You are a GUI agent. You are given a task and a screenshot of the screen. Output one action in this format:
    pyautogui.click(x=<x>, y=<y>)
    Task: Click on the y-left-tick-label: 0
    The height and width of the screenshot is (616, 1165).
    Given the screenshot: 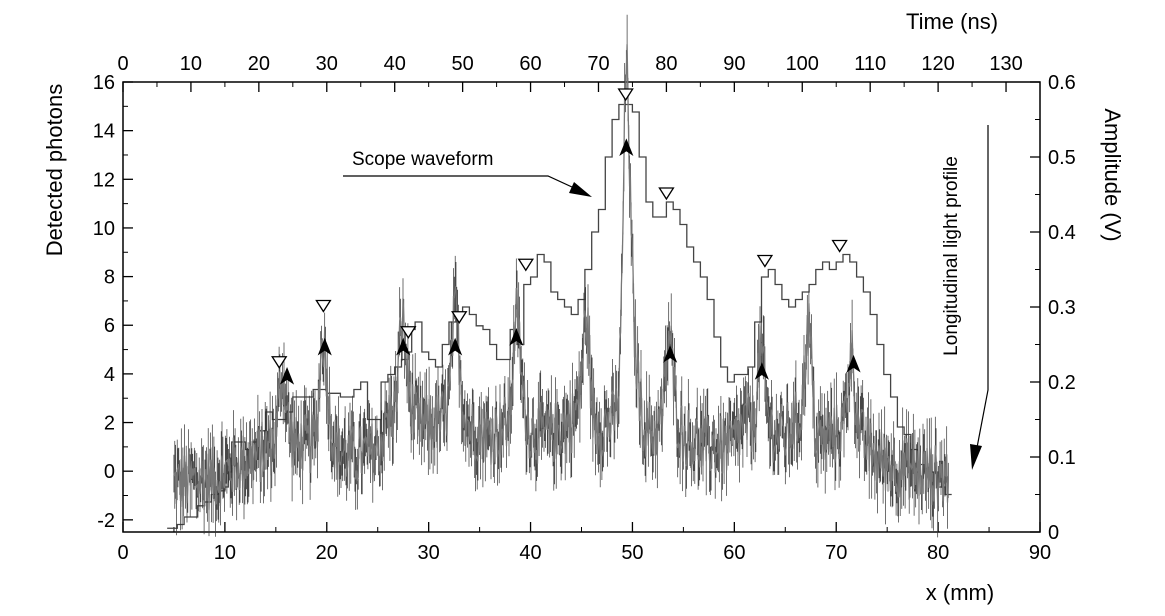 What is the action you would take?
    pyautogui.click(x=109, y=472)
    